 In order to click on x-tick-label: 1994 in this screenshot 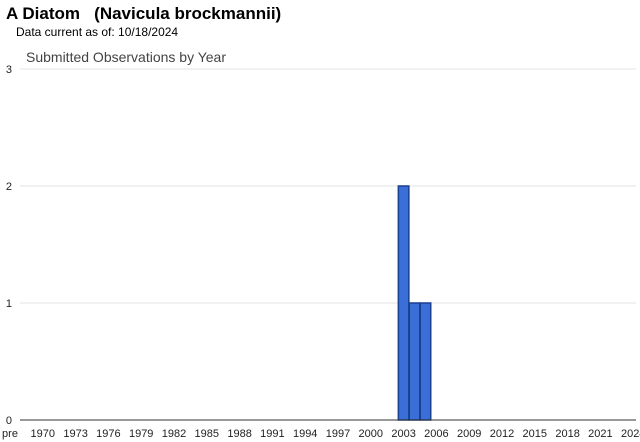, I will do `click(305, 434)`.